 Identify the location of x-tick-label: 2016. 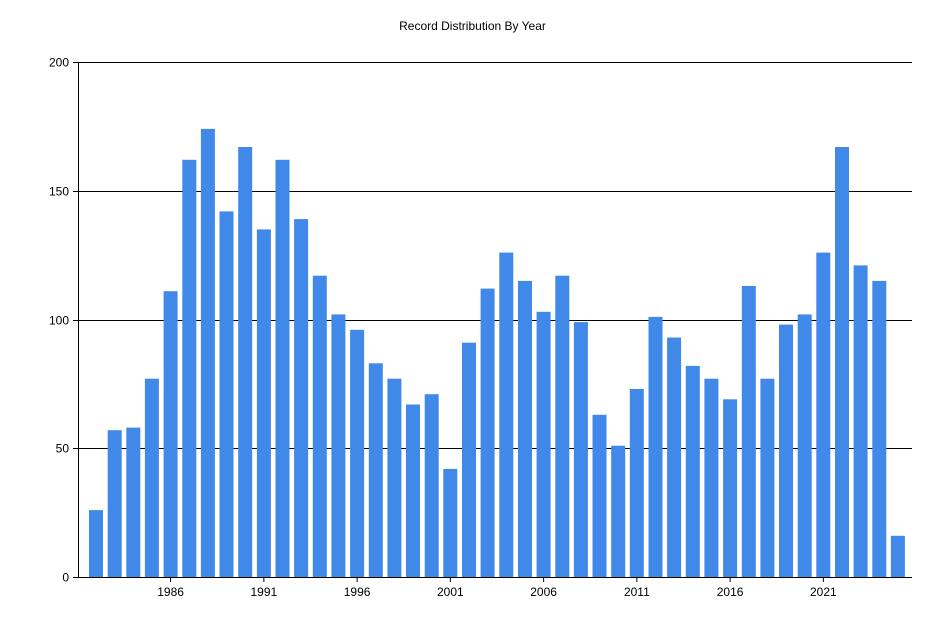
(730, 592).